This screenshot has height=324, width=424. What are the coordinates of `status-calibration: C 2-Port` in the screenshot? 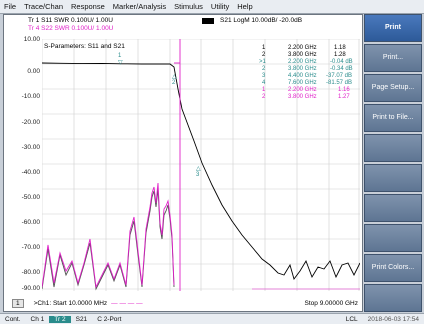 It's located at (109, 319).